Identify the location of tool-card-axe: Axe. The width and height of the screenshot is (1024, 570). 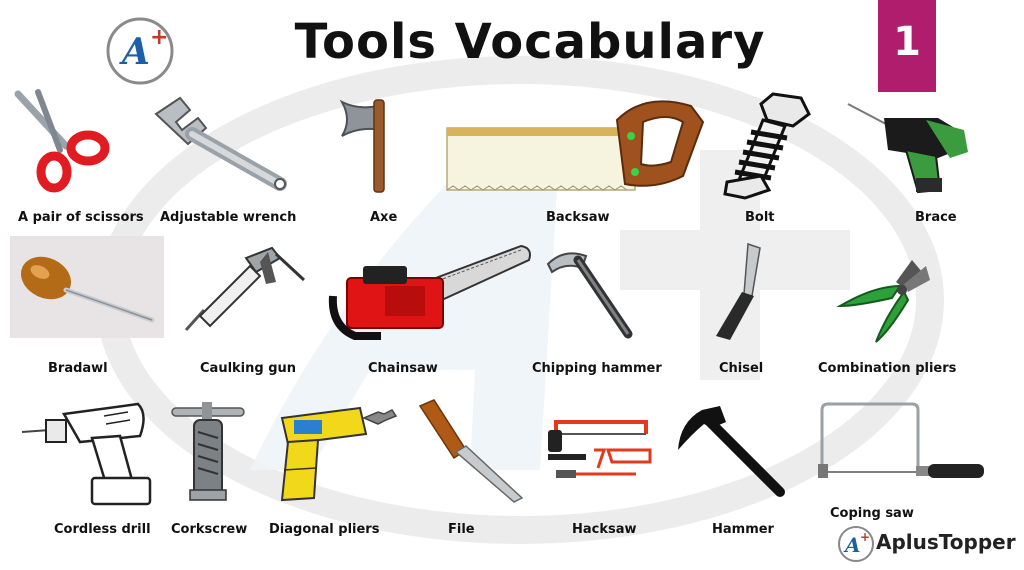
(385, 160).